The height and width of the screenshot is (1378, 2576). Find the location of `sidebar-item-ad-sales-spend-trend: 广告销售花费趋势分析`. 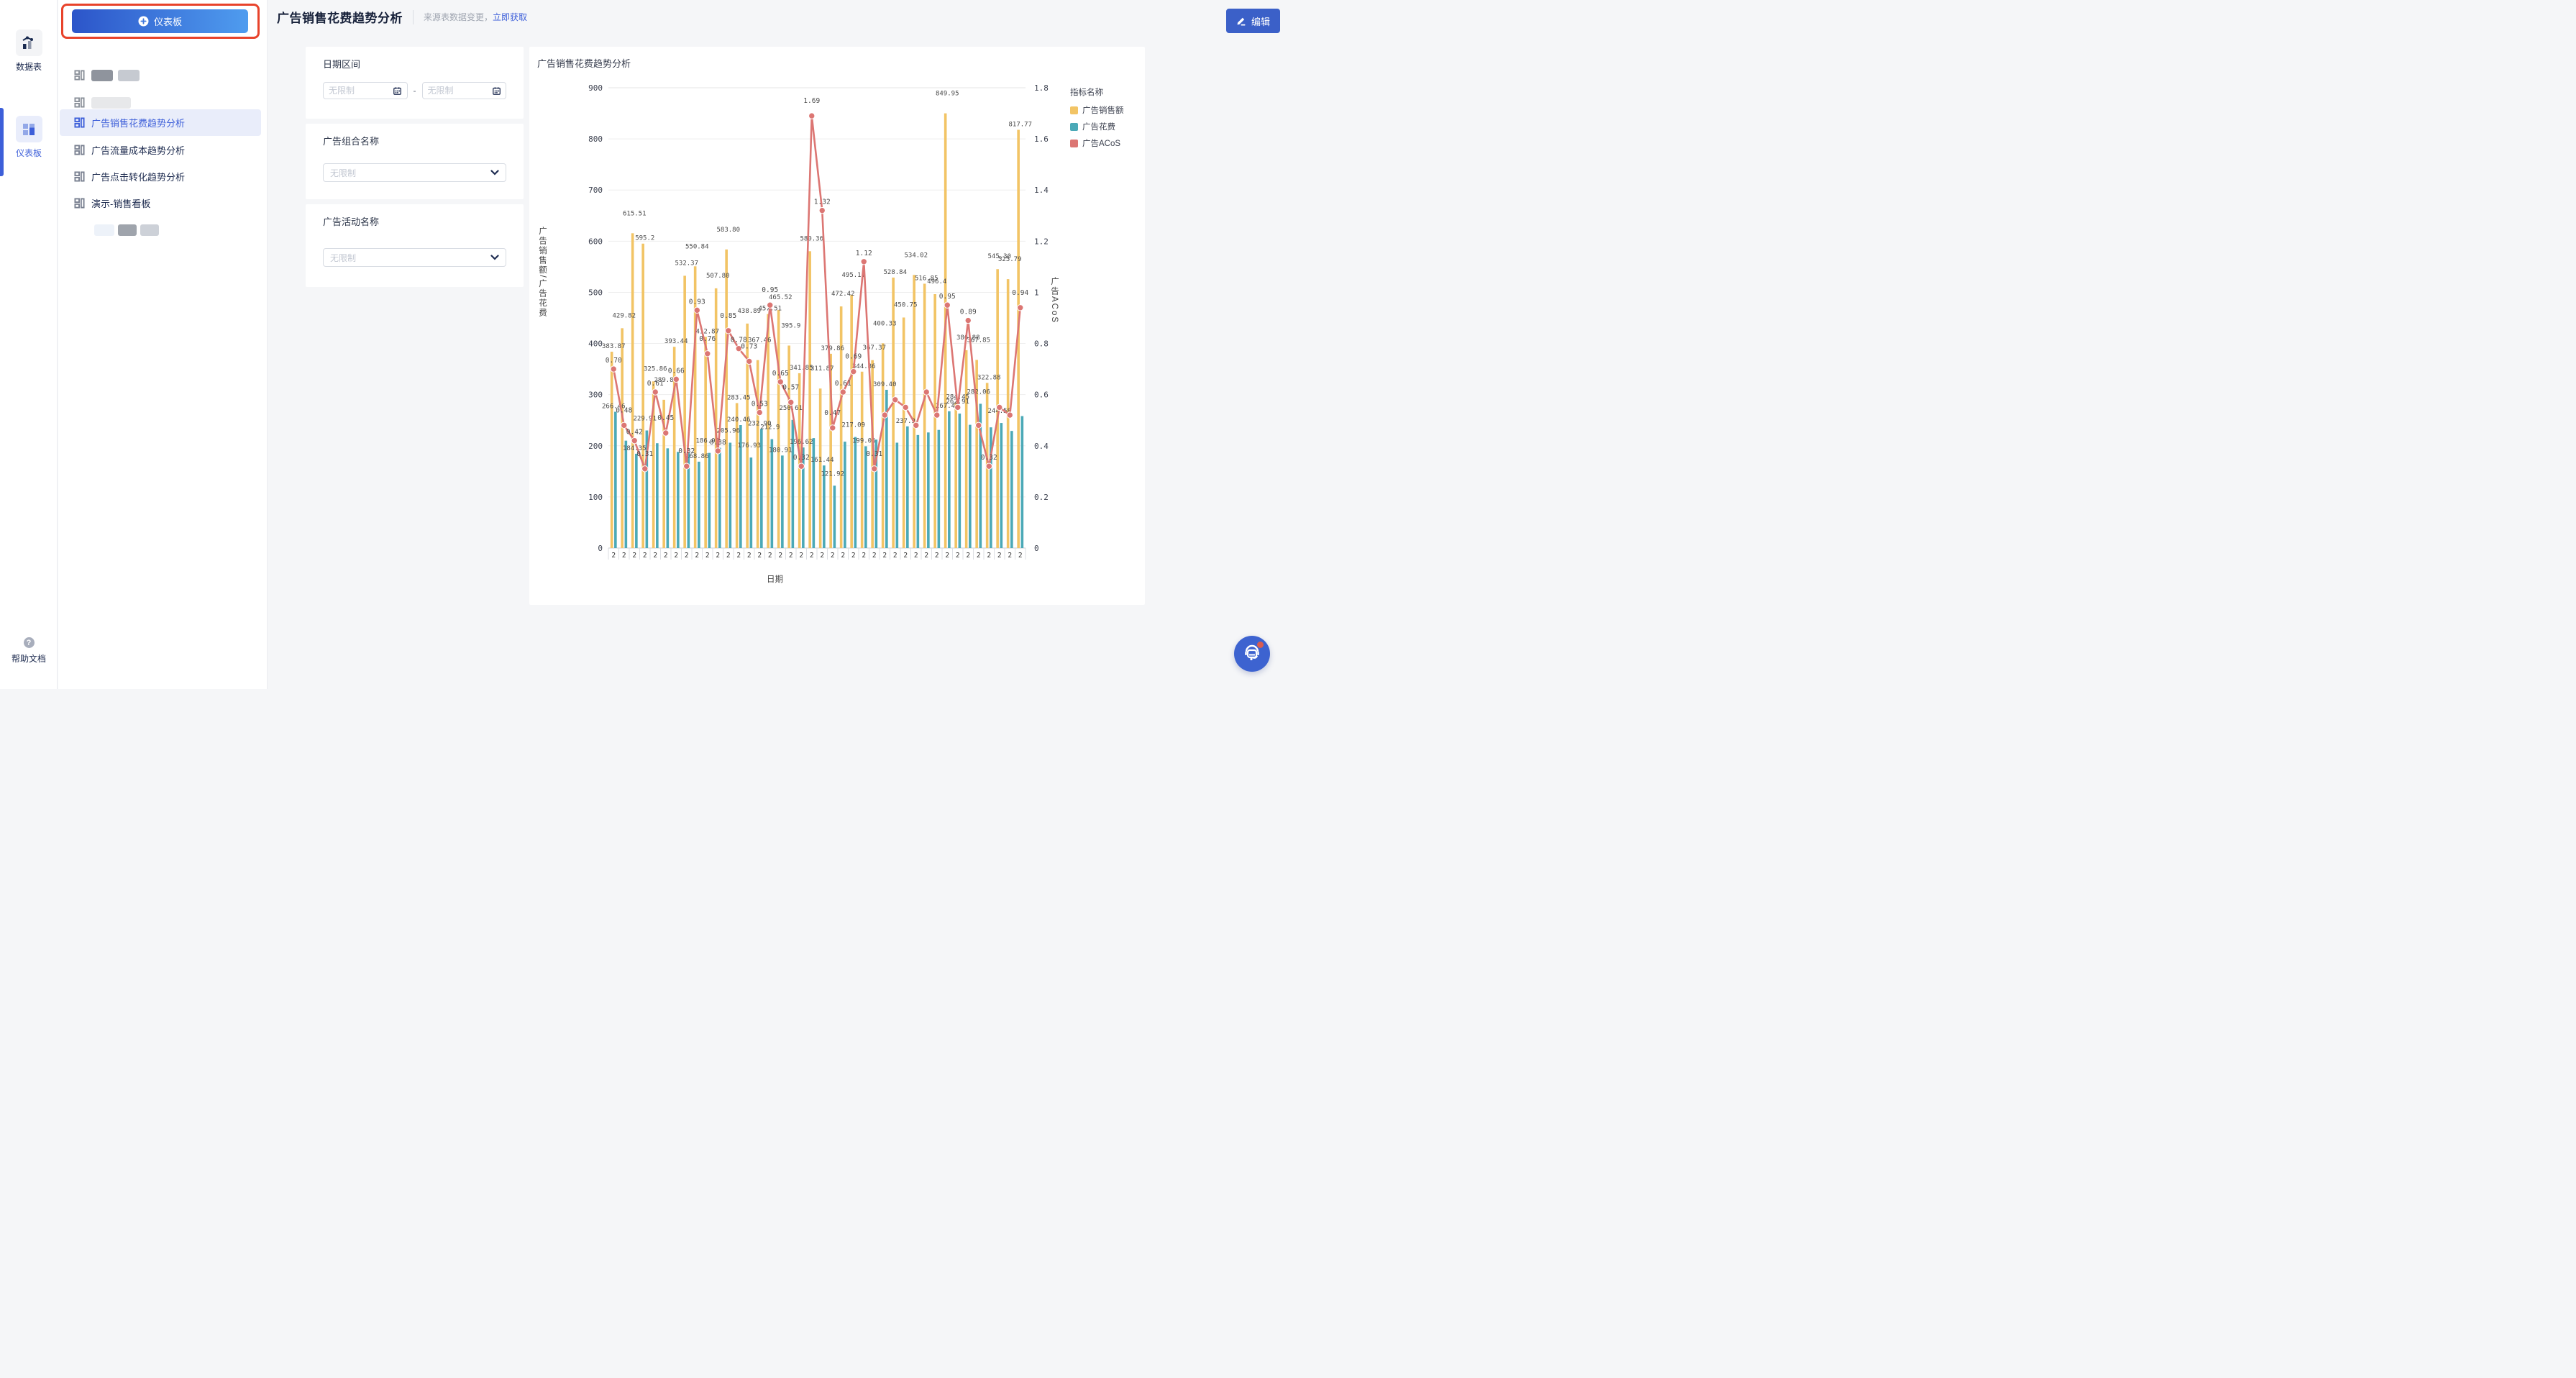

sidebar-item-ad-sales-spend-trend: 广告销售花费趋势分析 is located at coordinates (160, 123).